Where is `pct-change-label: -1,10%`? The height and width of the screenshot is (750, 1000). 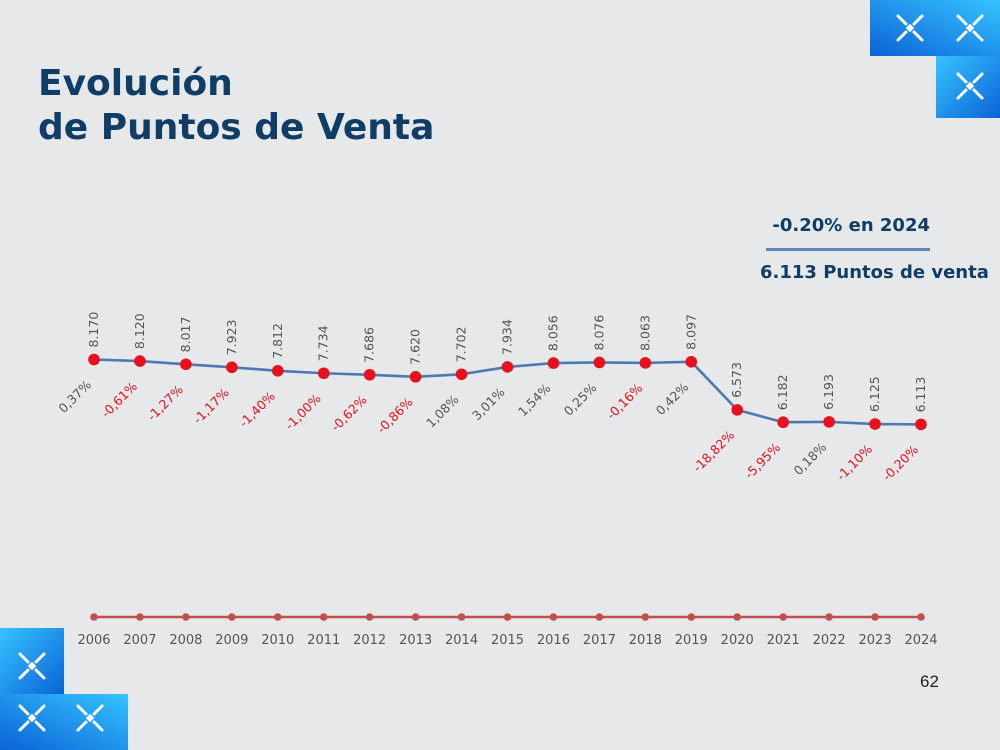
pct-change-label: -1,10% is located at coordinates (854, 462).